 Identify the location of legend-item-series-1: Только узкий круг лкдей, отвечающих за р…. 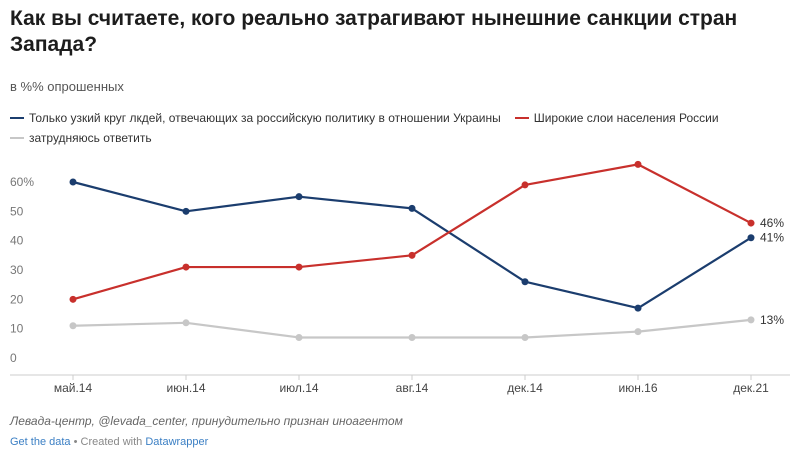
(255, 118).